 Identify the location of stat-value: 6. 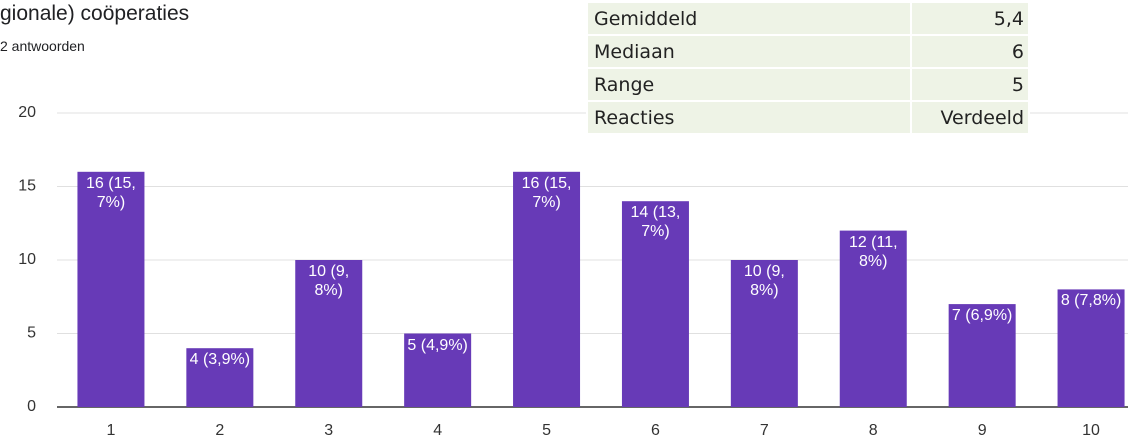
(970, 51).